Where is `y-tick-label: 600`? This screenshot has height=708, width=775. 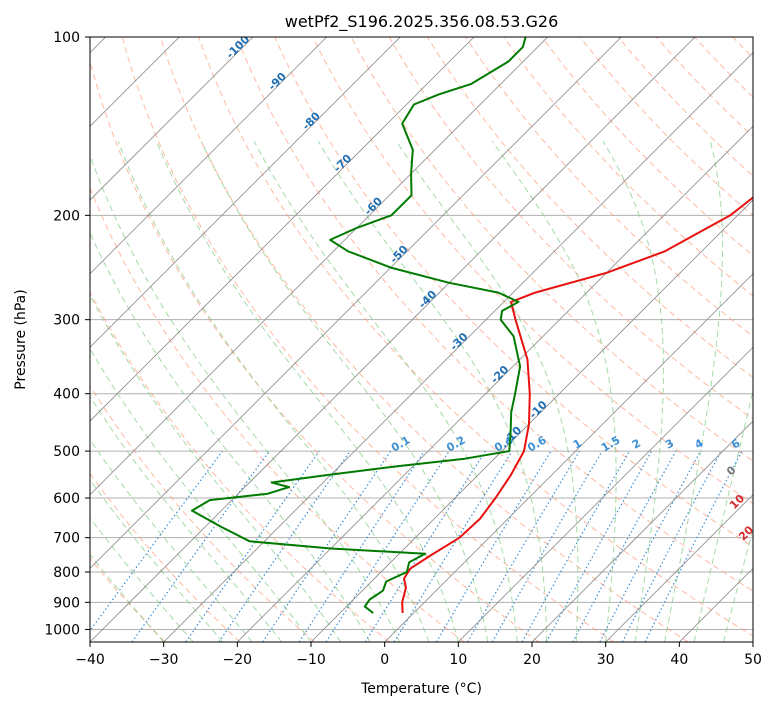 y-tick-label: 600 is located at coordinates (66, 499).